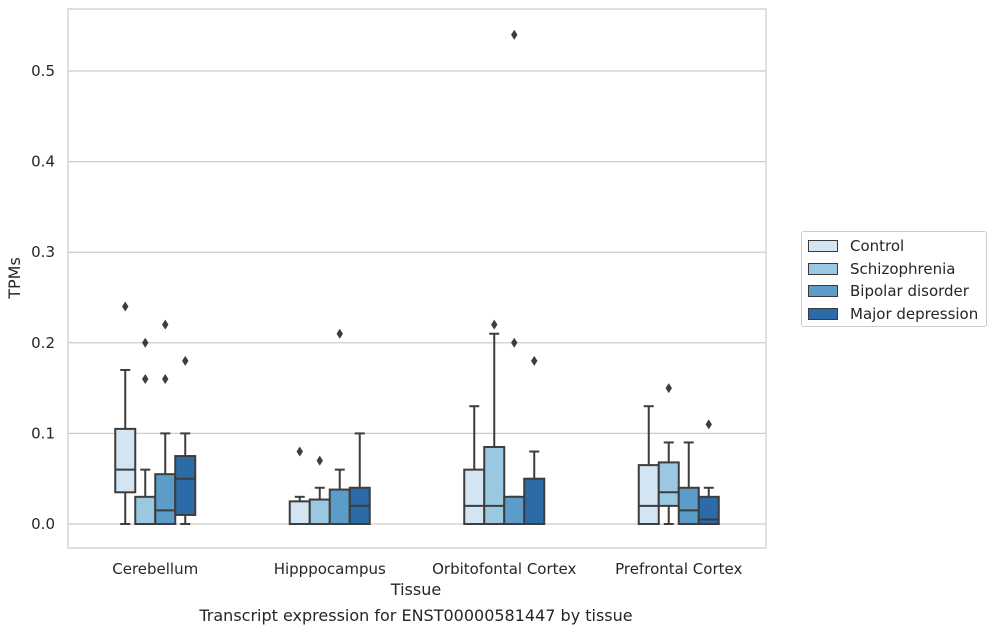 This screenshot has height=634, width=997. What do you see at coordinates (903, 268) in the screenshot?
I see `legend-label: Schizophrenia` at bounding box center [903, 268].